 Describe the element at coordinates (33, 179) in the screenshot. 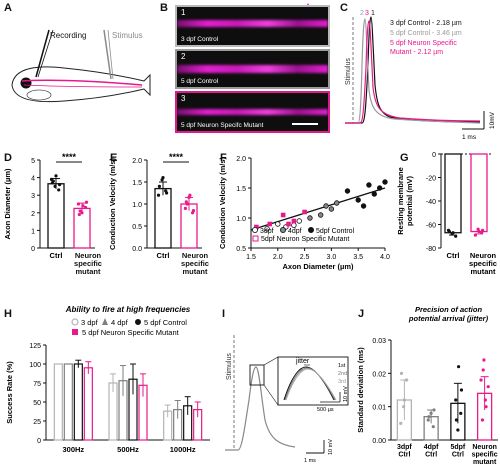

I see `d-ytick-label: 4` at that location.